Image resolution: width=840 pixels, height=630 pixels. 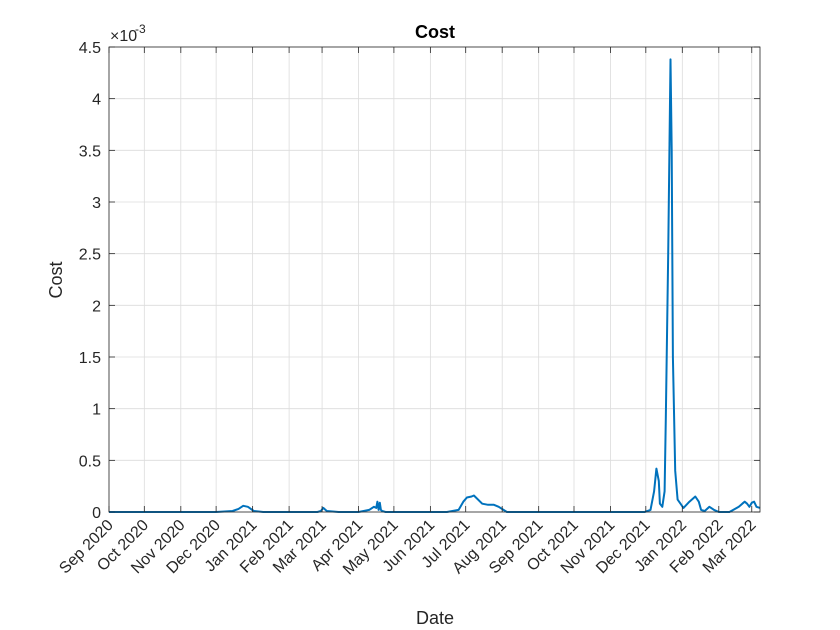 I want to click on y-tick-label: 0.5, so click(x=90, y=461).